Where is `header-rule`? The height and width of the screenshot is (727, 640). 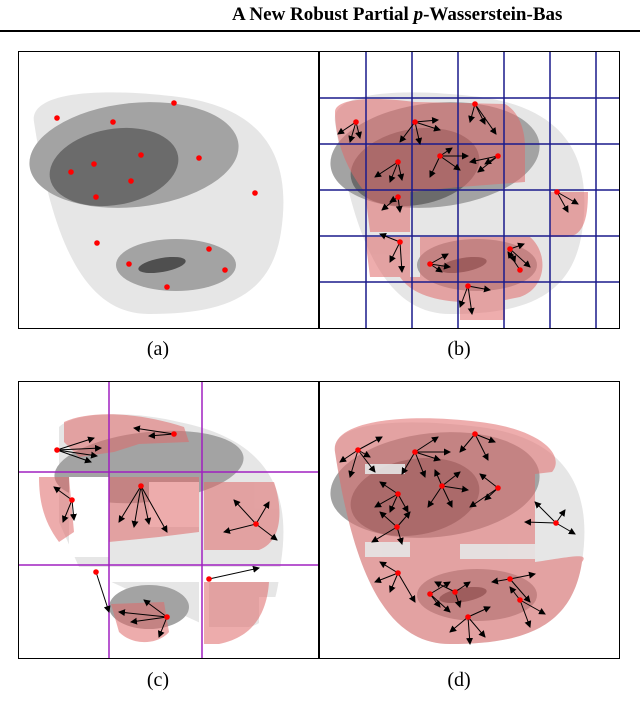 header-rule is located at coordinates (320, 31).